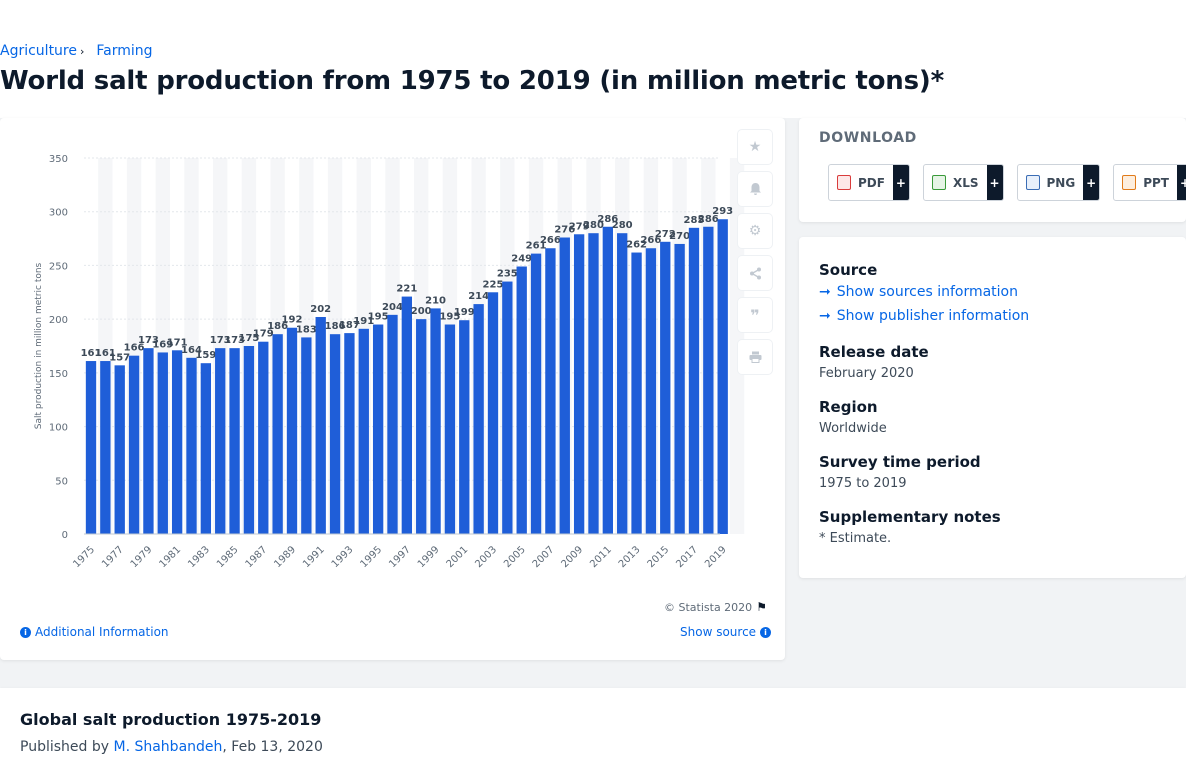  I want to click on y-tick-label: 50, so click(61, 481).